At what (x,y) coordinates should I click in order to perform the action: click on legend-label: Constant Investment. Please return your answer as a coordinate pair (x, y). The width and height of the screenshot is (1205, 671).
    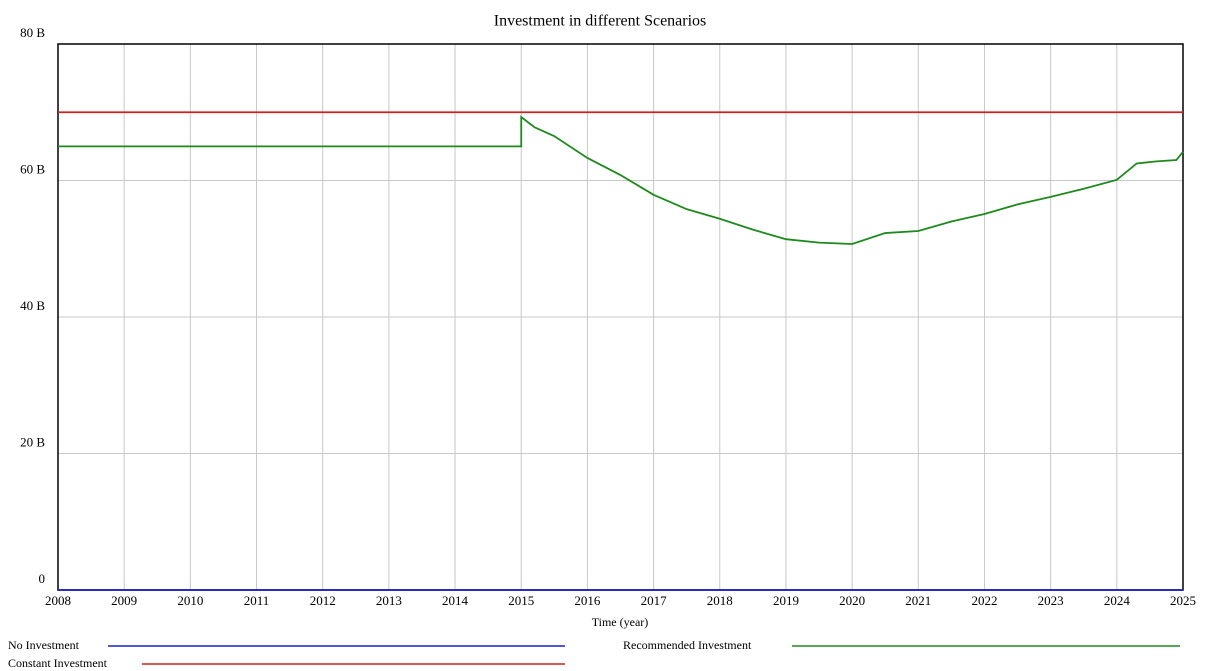
    Looking at the image, I should click on (58, 663).